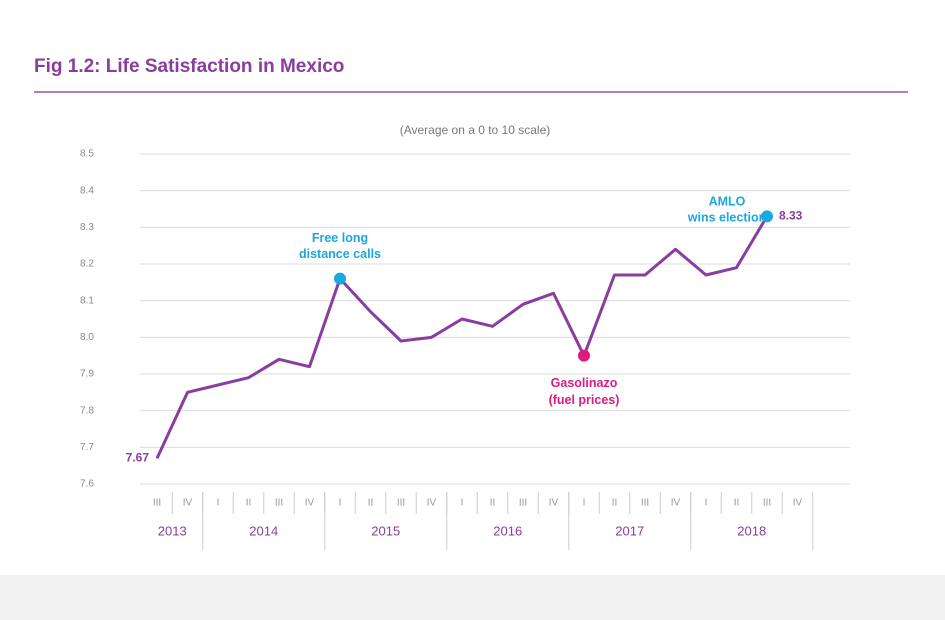 This screenshot has height=620, width=945. Describe the element at coordinates (584, 383) in the screenshot. I see `annotation: Gasolinazo` at that location.